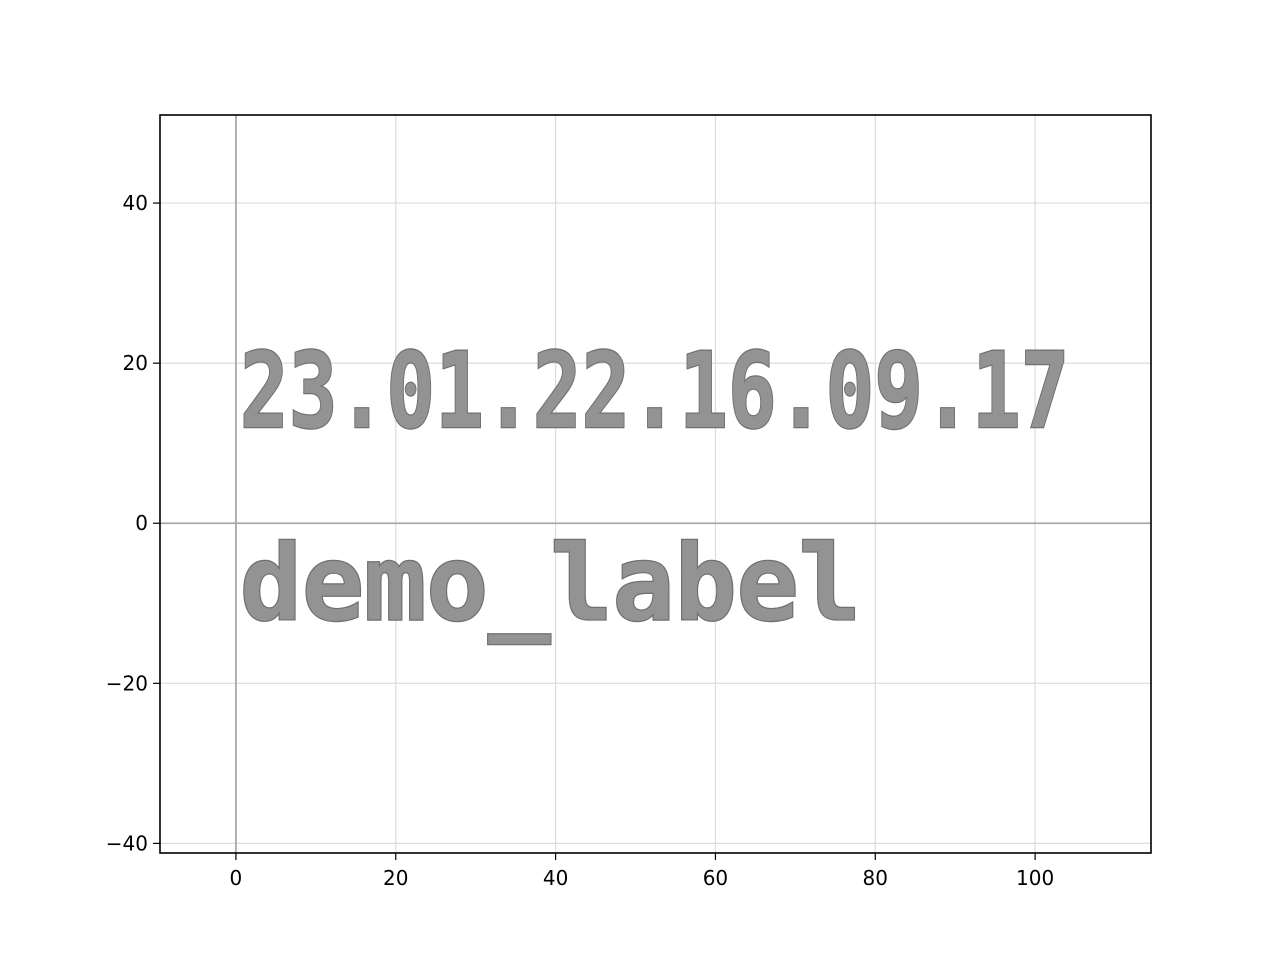 The image size is (1280, 960). I want to click on x-tick-label: 0, so click(236, 878).